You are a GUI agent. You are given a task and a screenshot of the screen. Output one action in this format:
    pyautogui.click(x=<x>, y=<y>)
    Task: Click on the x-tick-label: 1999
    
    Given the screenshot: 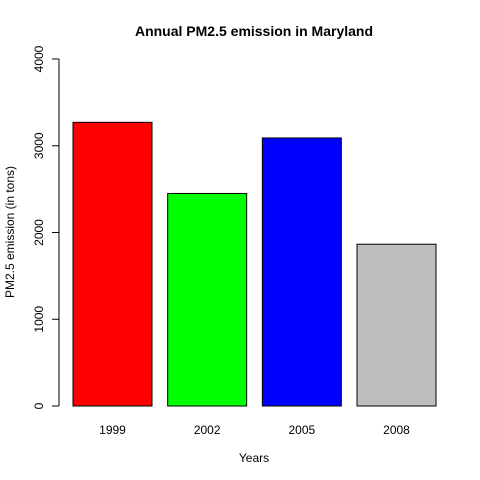 What is the action you would take?
    pyautogui.click(x=112, y=430)
    